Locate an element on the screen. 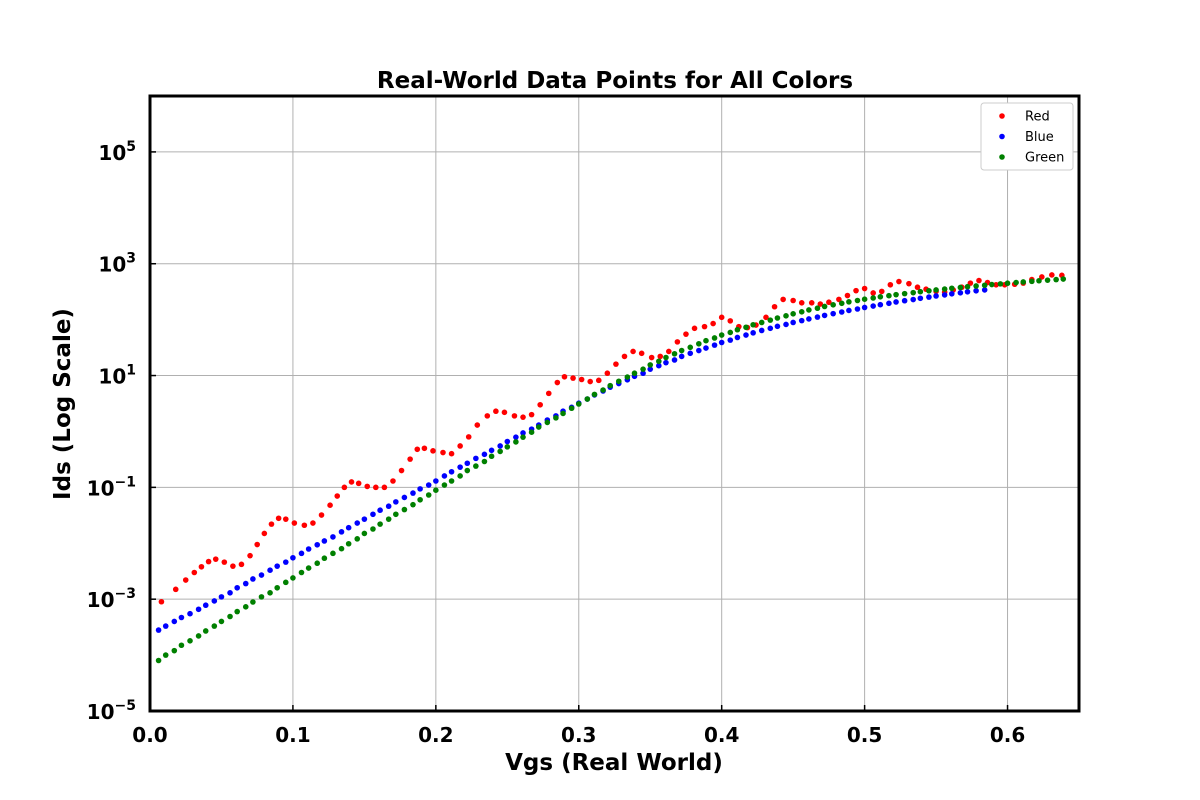  y-tick-label: 103 is located at coordinates (117, 264).